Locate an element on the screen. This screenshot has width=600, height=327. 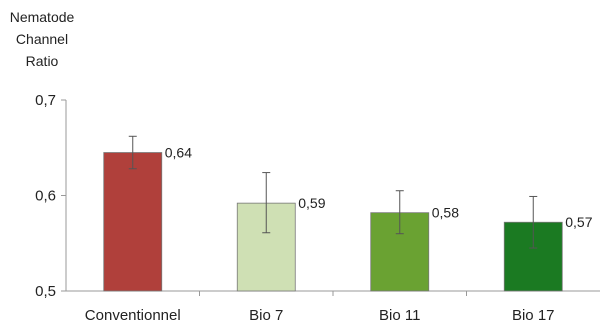
y-axis-label: Nematode Channel Ratio is located at coordinates (42, 39).